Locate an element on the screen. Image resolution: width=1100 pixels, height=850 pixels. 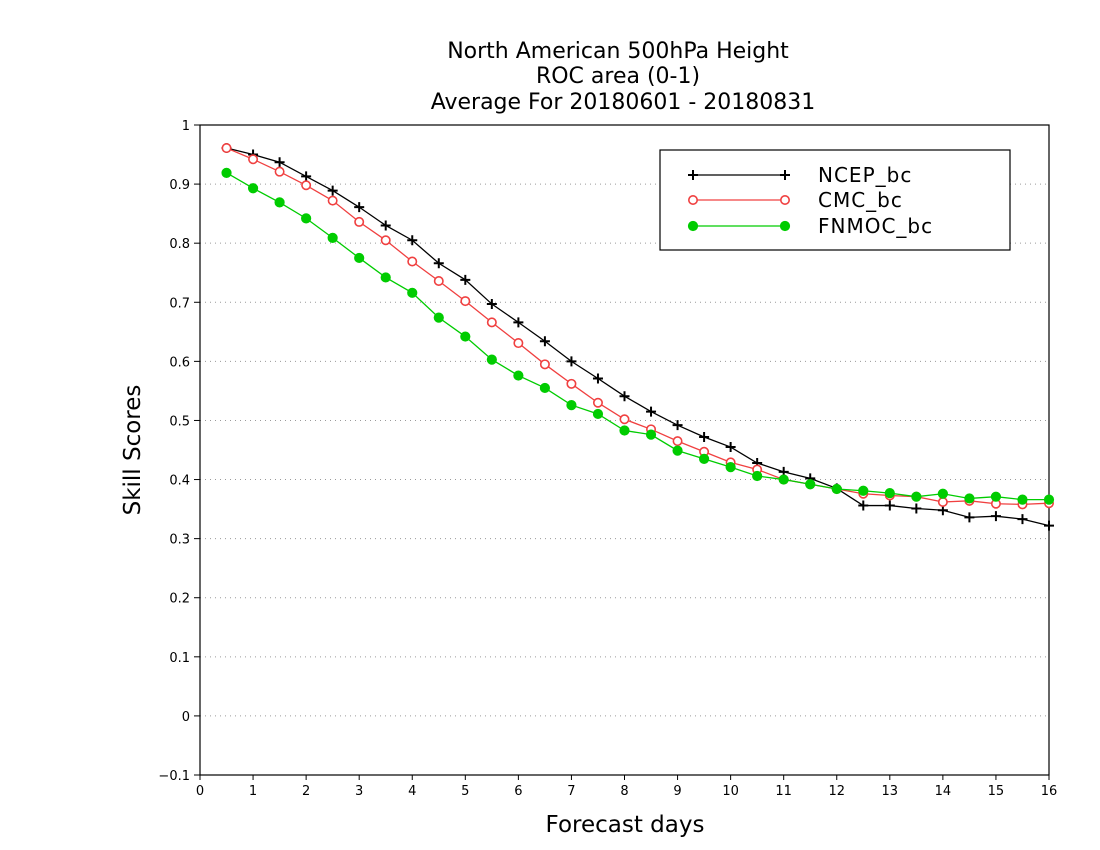
y-tick-label: 0.9 is located at coordinates (179, 185).